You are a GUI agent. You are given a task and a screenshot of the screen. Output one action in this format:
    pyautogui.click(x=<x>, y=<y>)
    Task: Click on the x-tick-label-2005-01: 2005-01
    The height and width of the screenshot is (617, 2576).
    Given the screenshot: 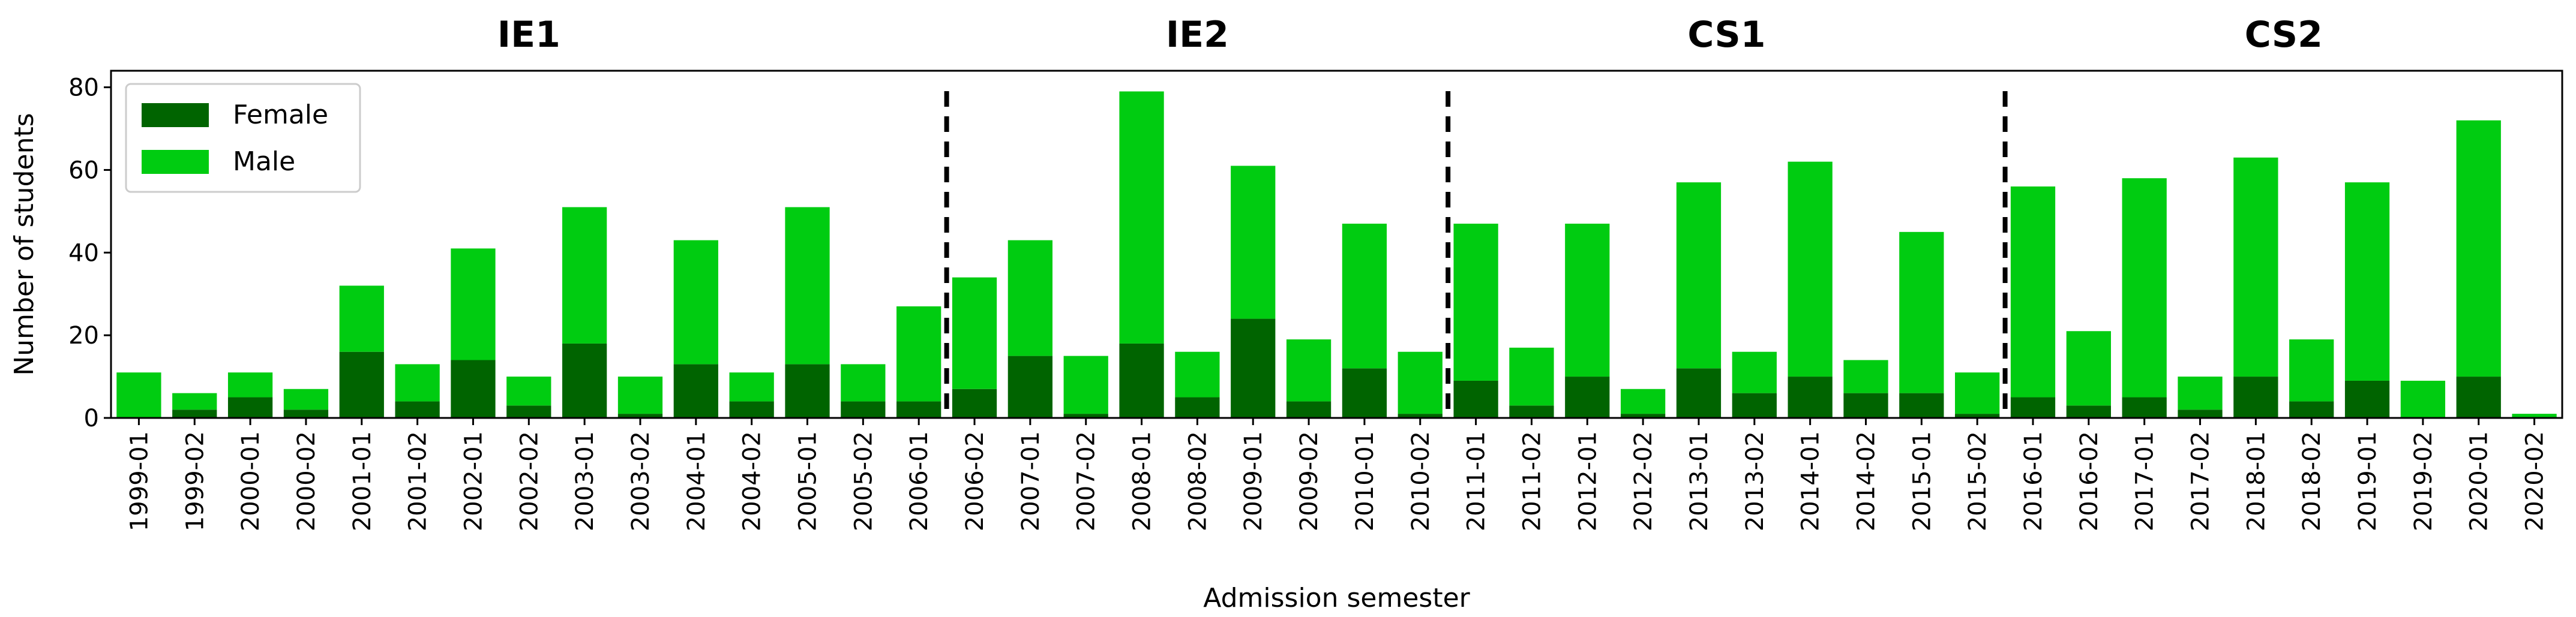 What is the action you would take?
    pyautogui.click(x=808, y=481)
    